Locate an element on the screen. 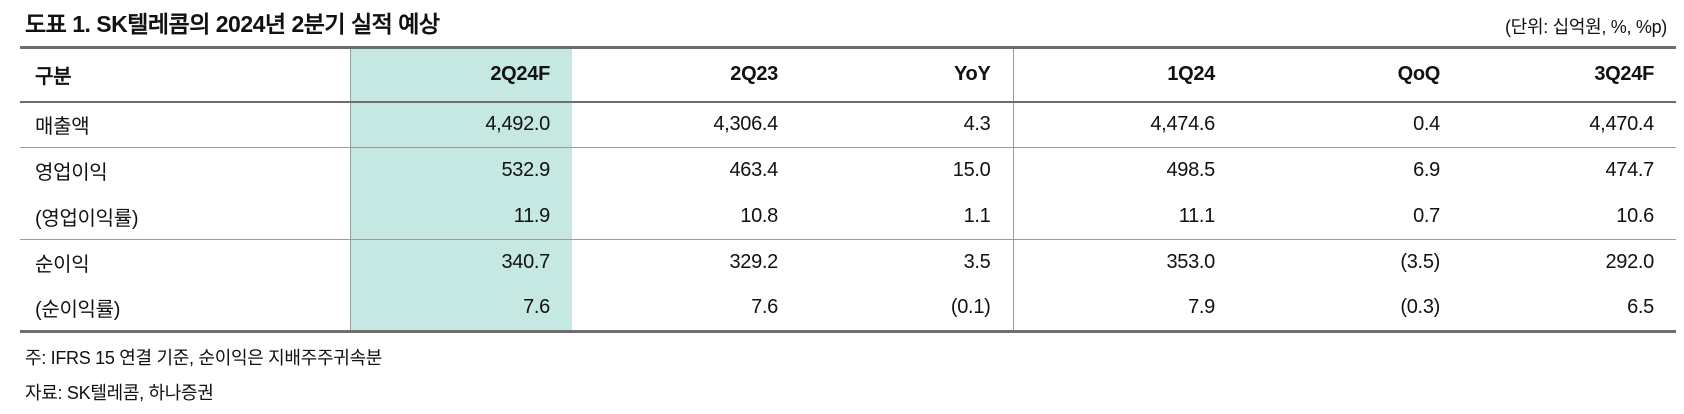  column-header-qoq: QoQ is located at coordinates (1419, 74).